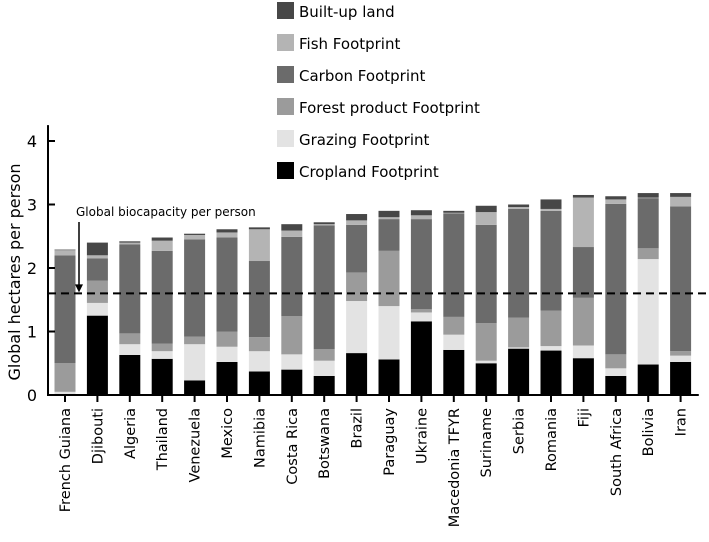 The width and height of the screenshot is (709, 542). I want to click on bar-segment-built-up-land-algeria, so click(130, 242).